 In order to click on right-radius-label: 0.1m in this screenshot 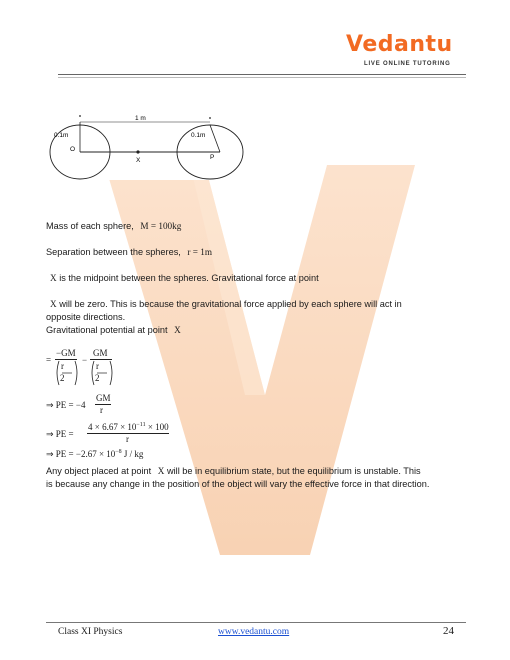, I will do `click(198, 135)`.